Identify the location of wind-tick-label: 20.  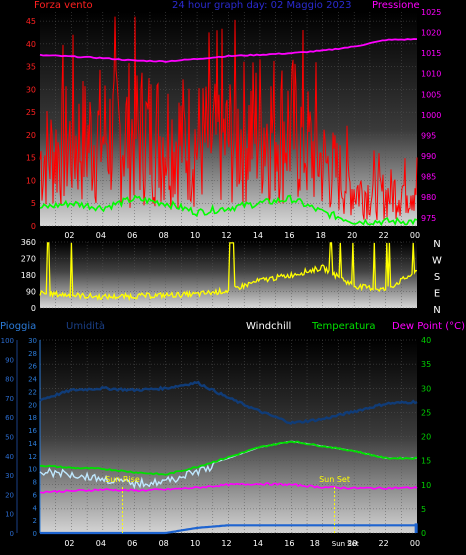
(31, 135).